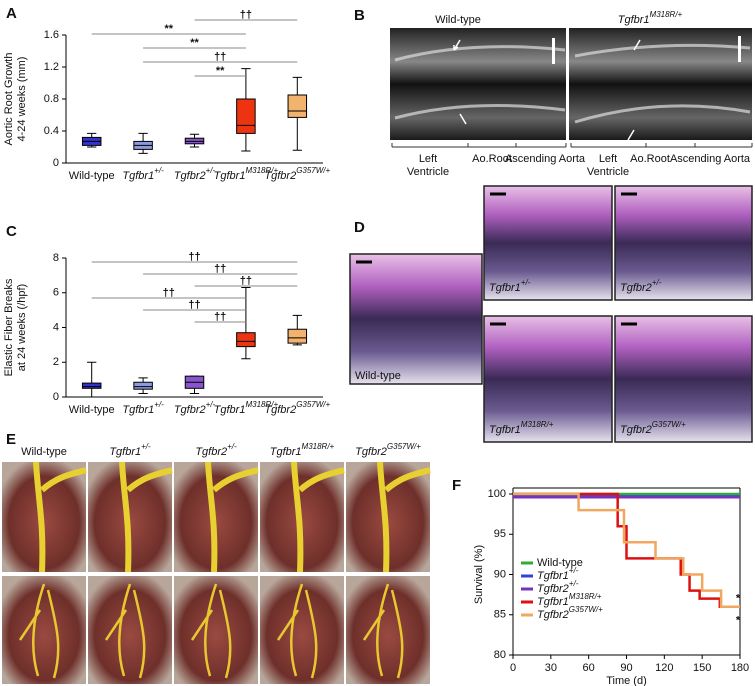 Image resolution: width=755 pixels, height=686 pixels. Describe the element at coordinates (51, 67) in the screenshot. I see `y-tick-label: 1.2` at that location.